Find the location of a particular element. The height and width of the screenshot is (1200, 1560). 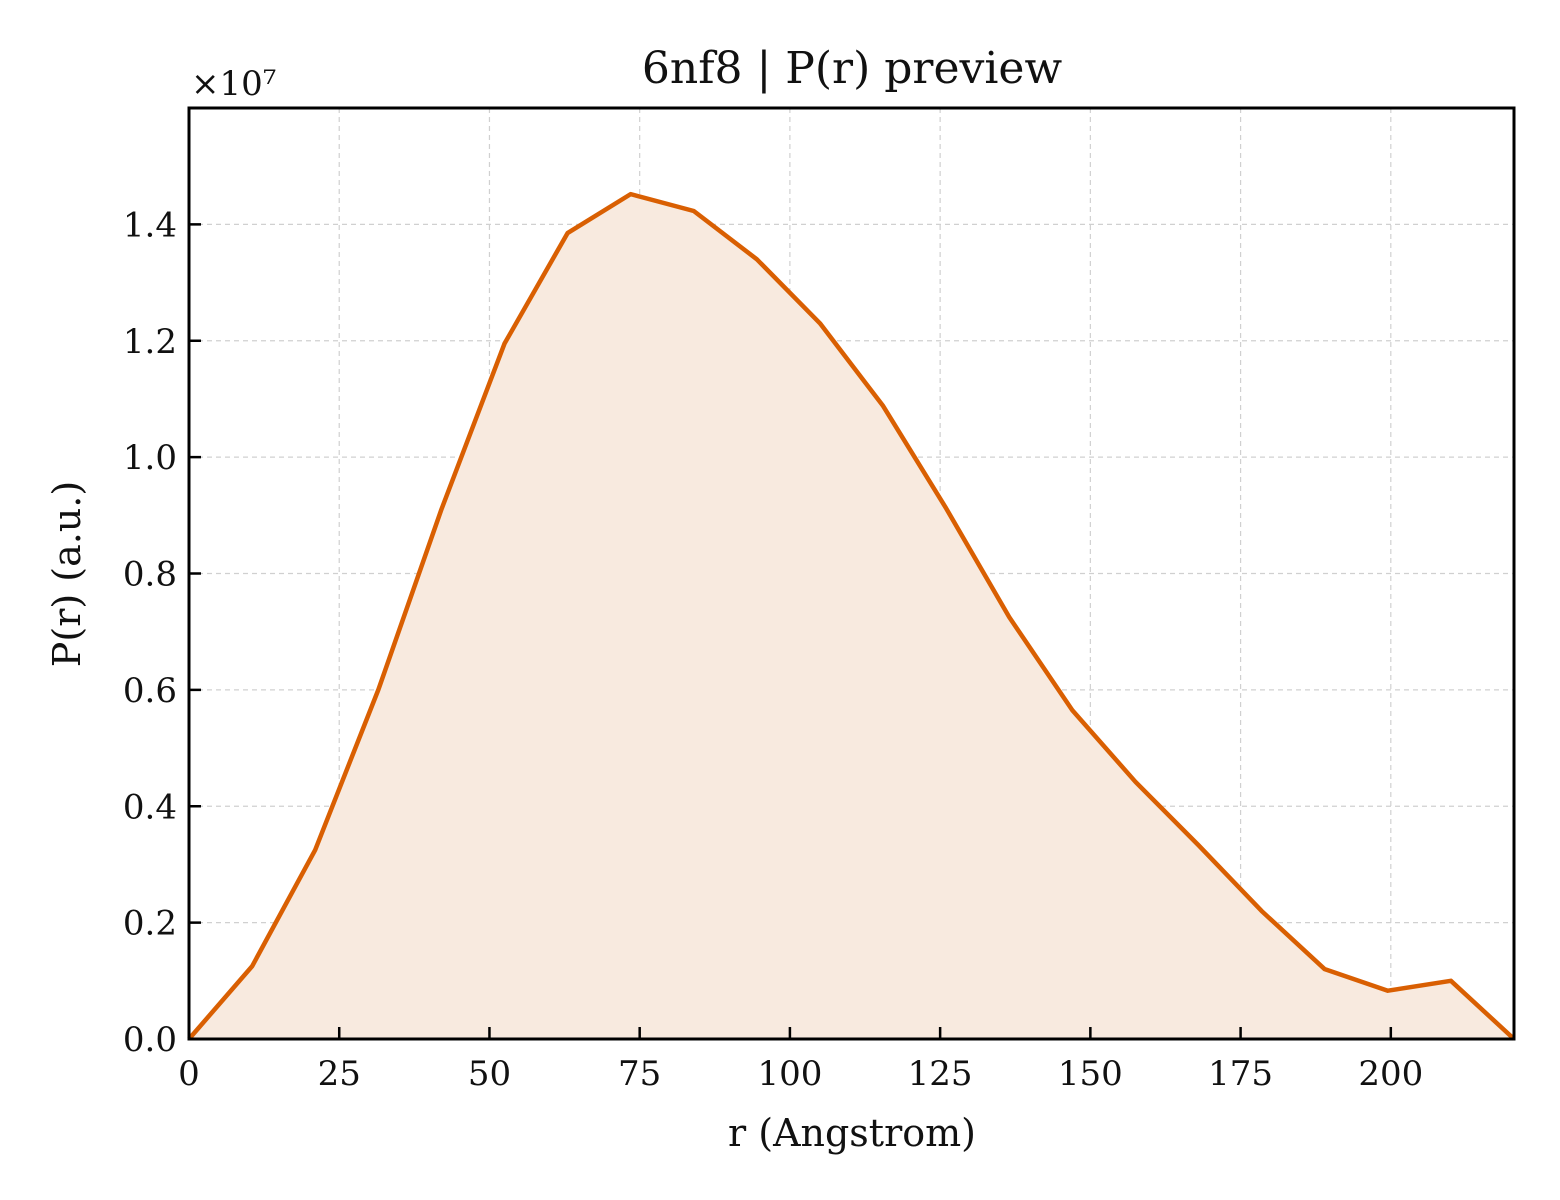

y-tick-label: 1.0 is located at coordinates (150, 458).